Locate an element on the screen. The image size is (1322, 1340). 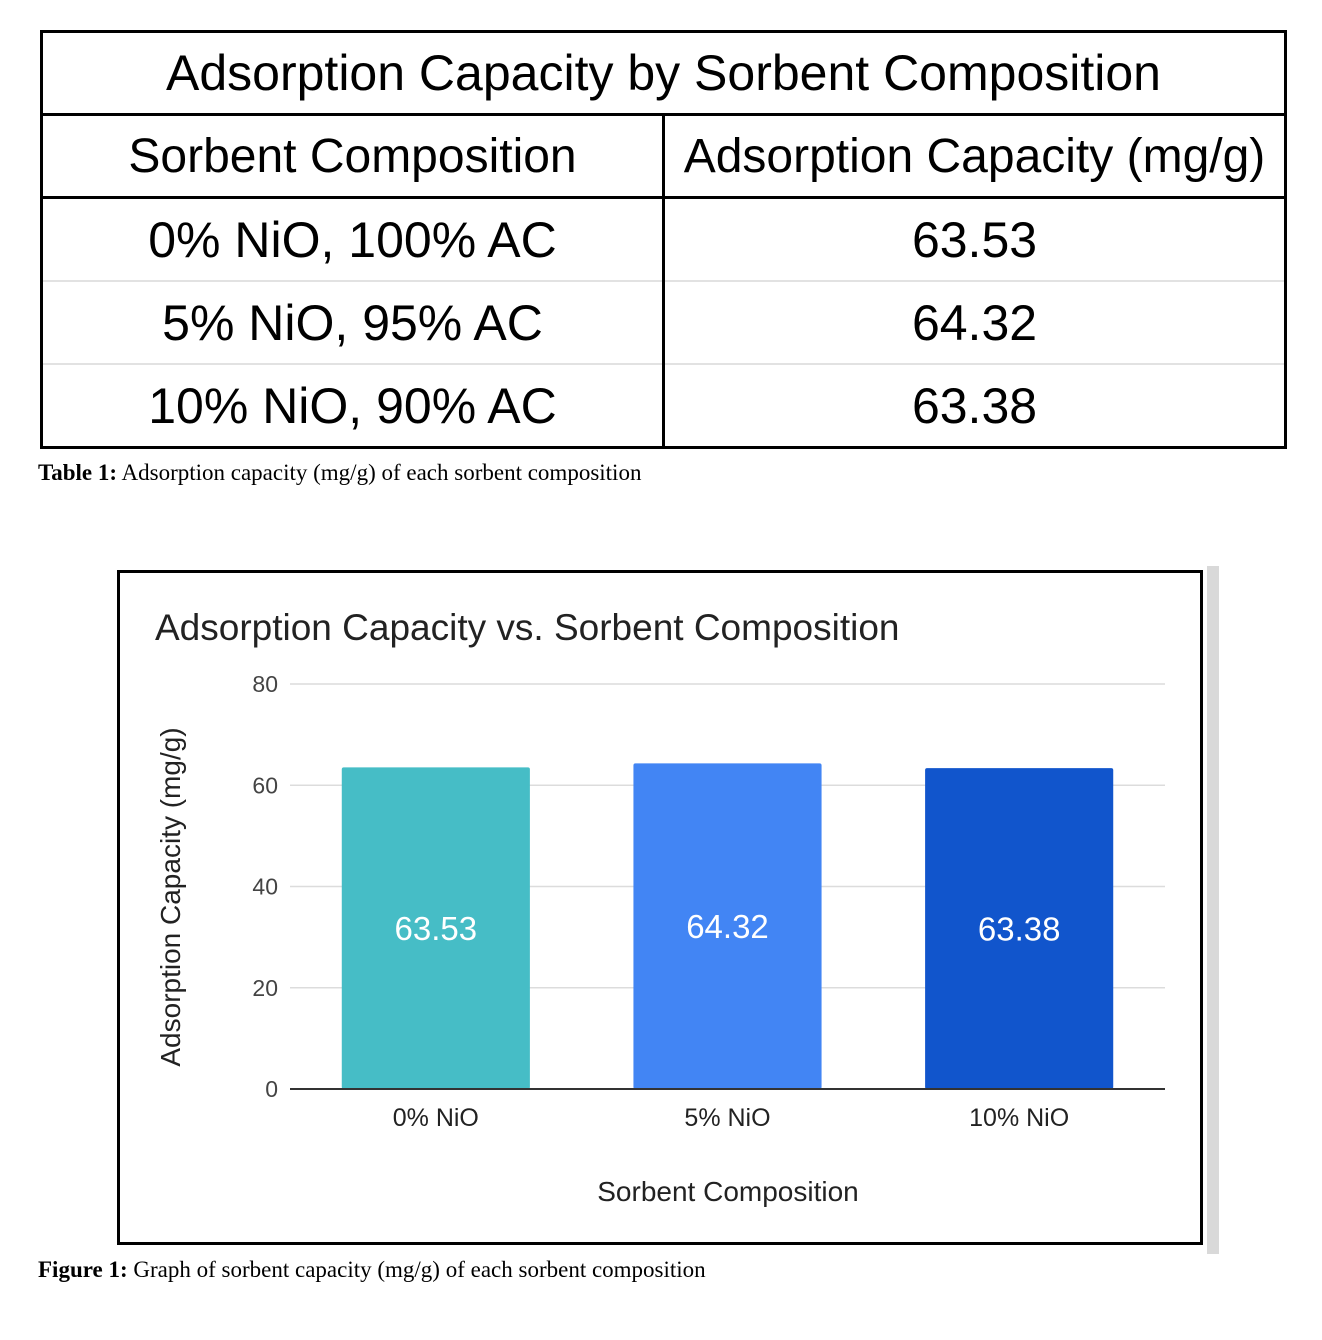
y-tick-labels: 0 20 40 60 80 is located at coordinates (265, 886).